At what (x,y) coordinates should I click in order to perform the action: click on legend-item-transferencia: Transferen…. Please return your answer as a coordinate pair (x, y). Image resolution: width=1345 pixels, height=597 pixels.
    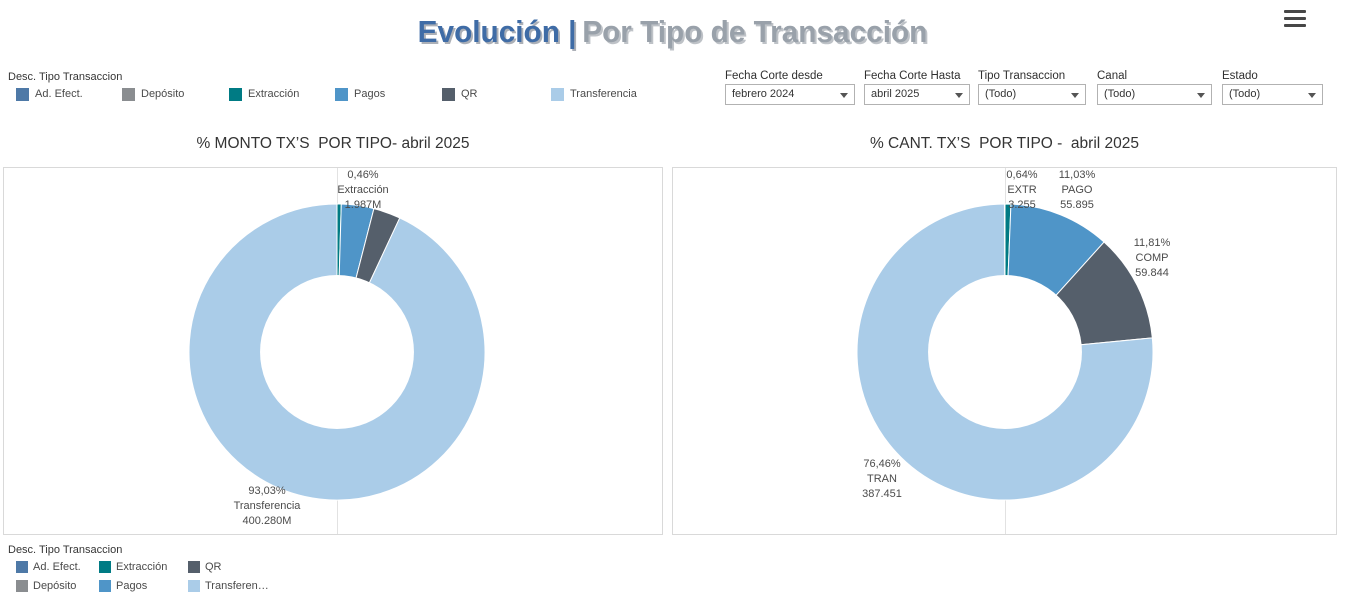
    Looking at the image, I should click on (233, 587).